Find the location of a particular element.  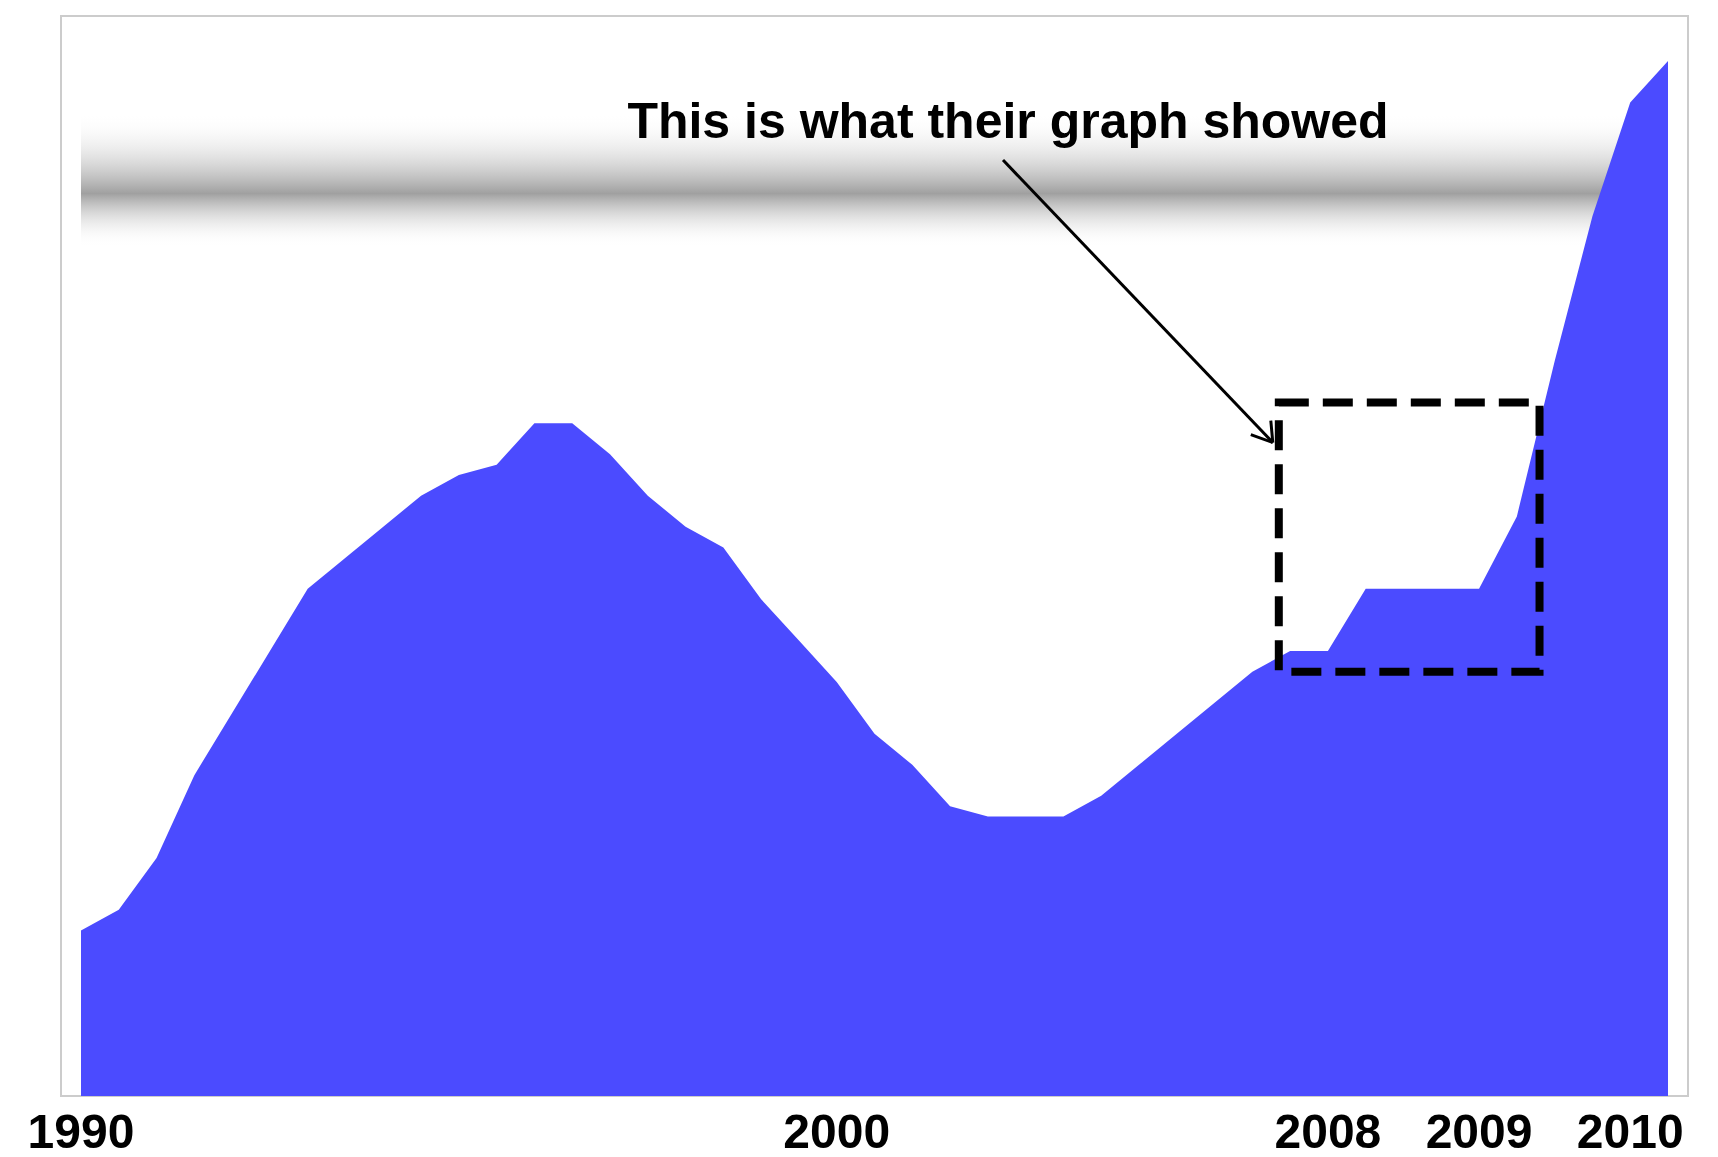

x-tick-label: 1990 is located at coordinates (81, 1131).